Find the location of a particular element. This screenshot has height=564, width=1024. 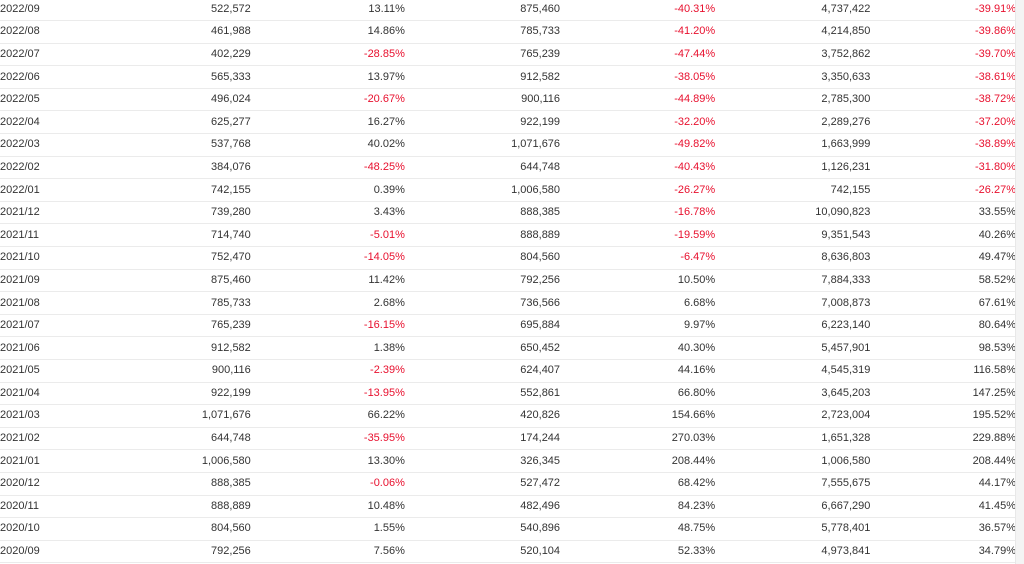

cell-yoy-change: 10.50% is located at coordinates (638, 281).